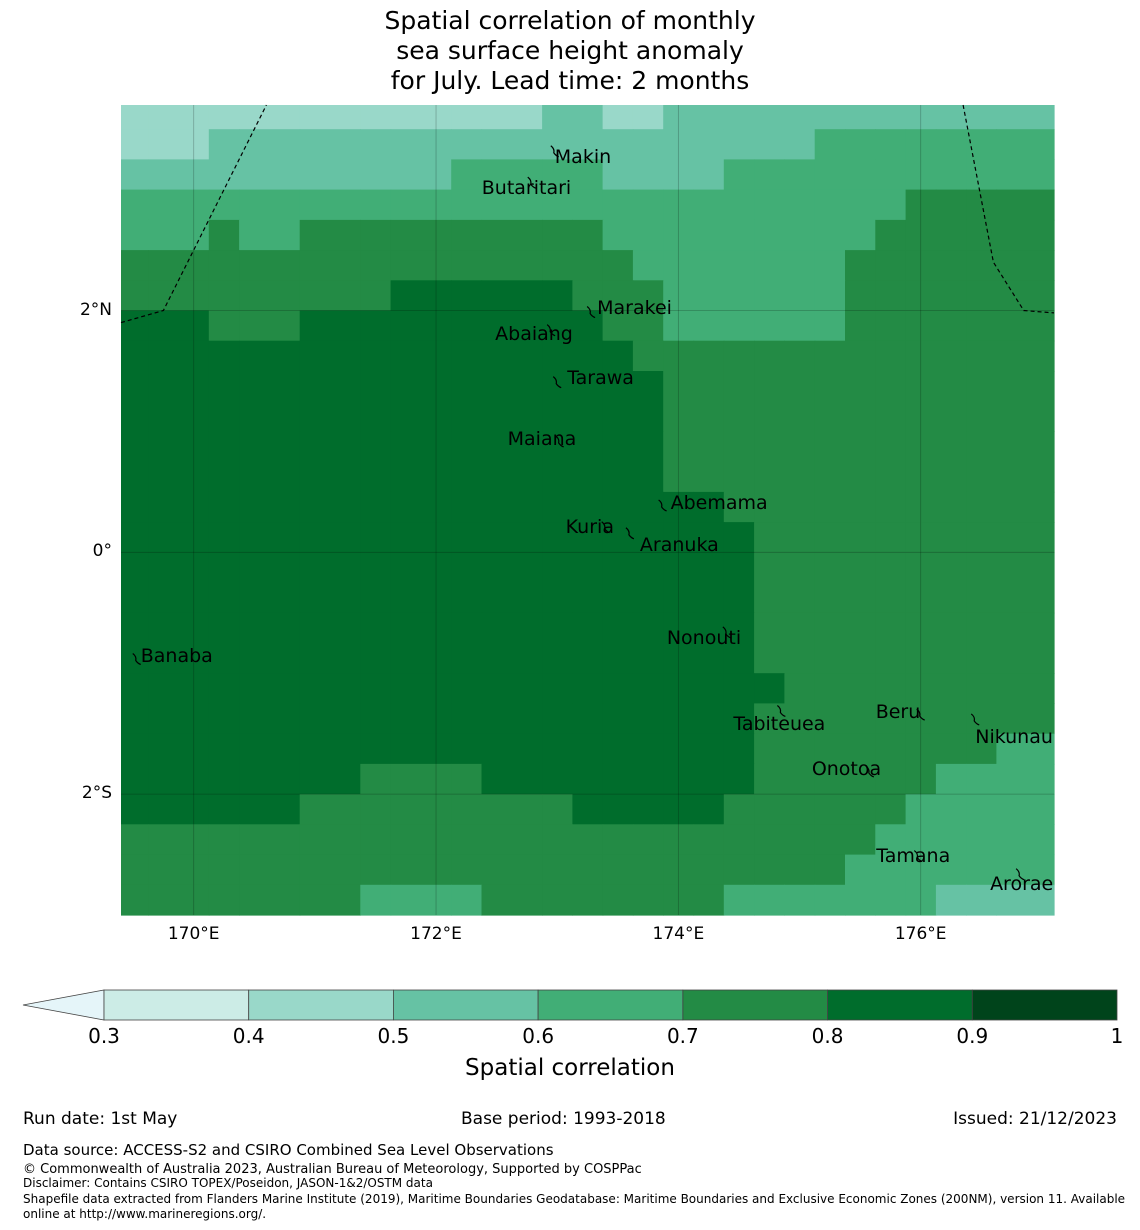 The image size is (1140, 1230). What do you see at coordinates (898, 712) in the screenshot?
I see `island-label: Beru` at bounding box center [898, 712].